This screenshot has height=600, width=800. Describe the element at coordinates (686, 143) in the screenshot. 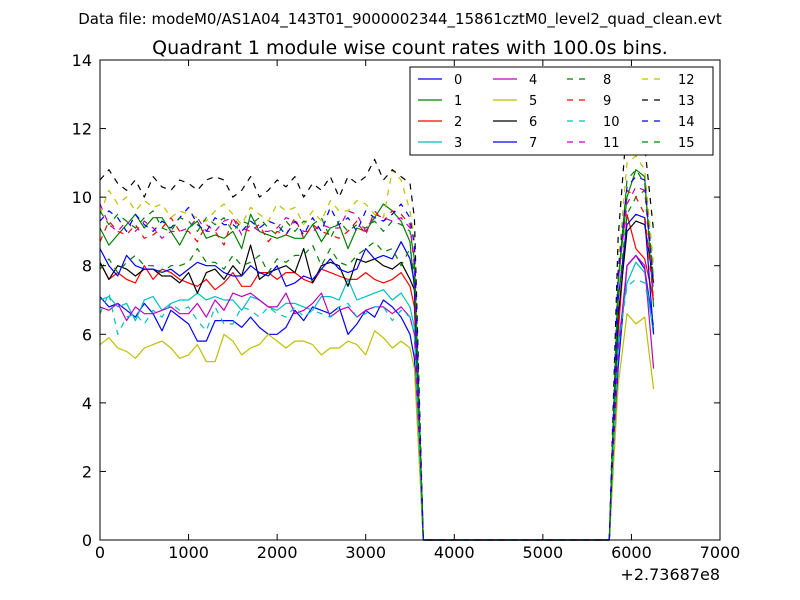

I see `legend-label: 15` at that location.